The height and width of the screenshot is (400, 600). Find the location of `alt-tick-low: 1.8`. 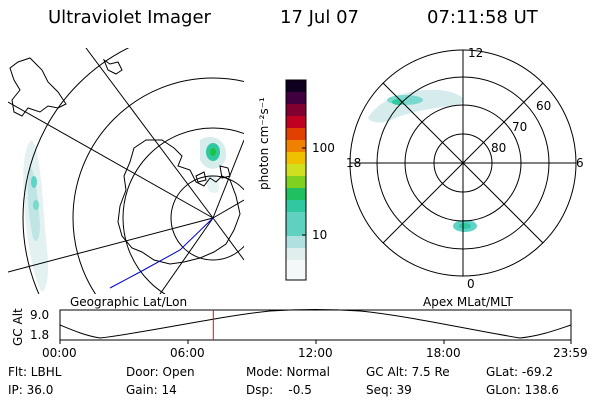

alt-tick-low: 1.8 is located at coordinates (40, 335).